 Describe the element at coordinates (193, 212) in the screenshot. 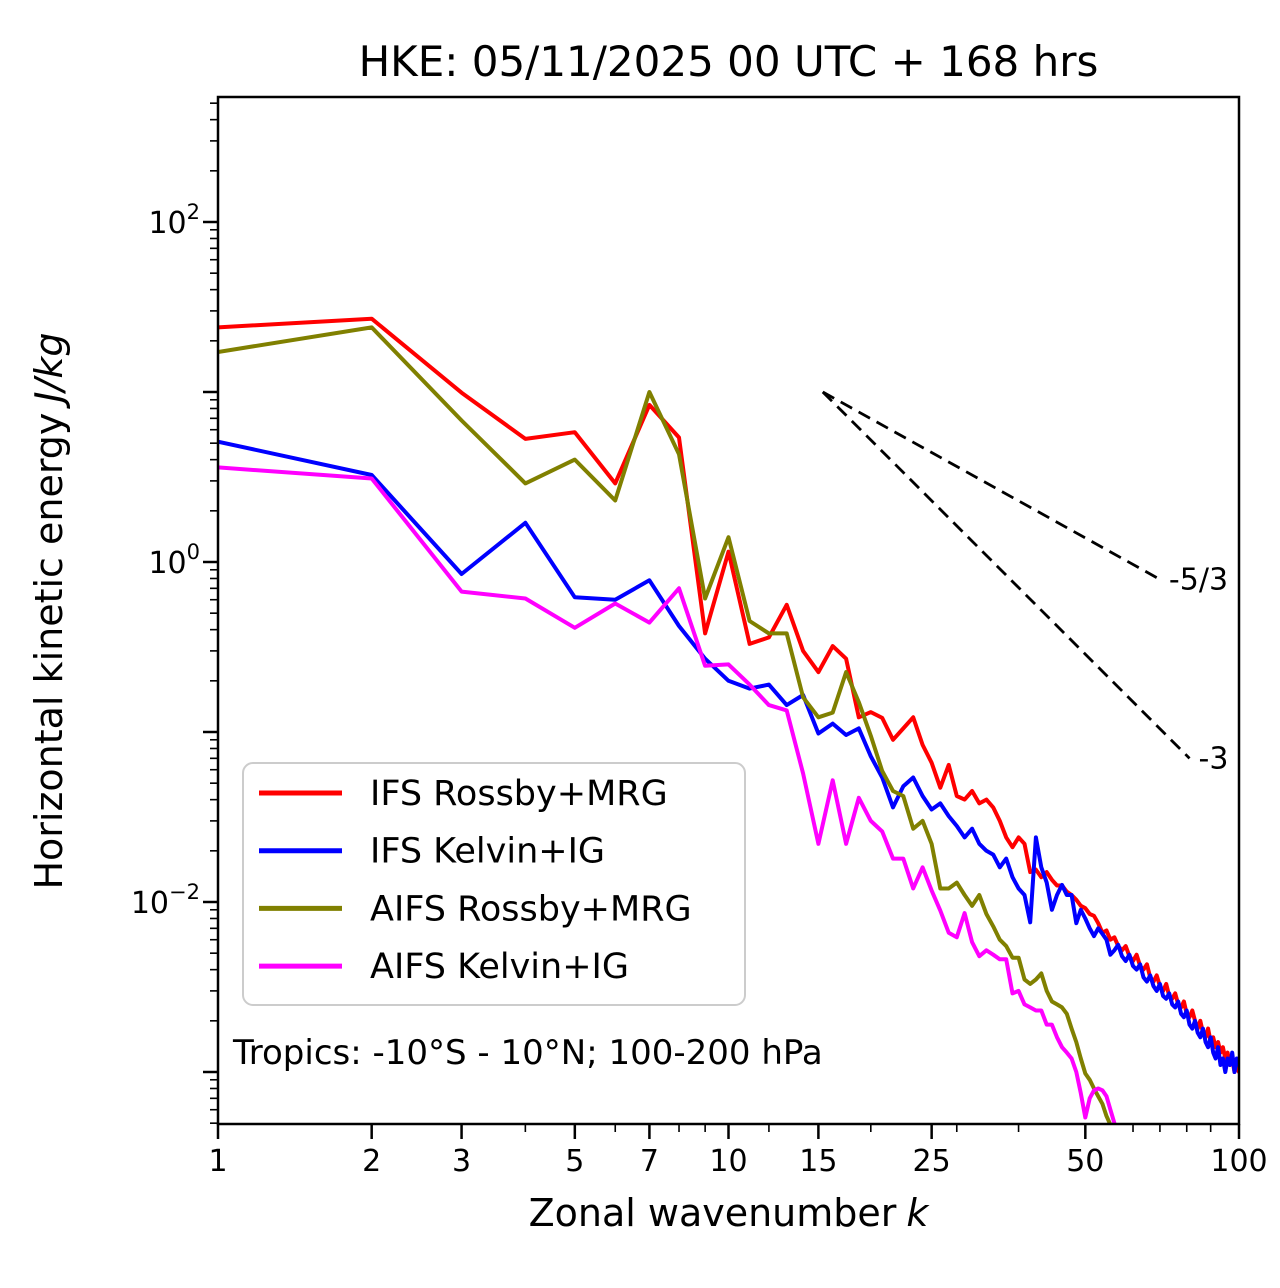

I see `y-tick-label-exponent: 2` at that location.